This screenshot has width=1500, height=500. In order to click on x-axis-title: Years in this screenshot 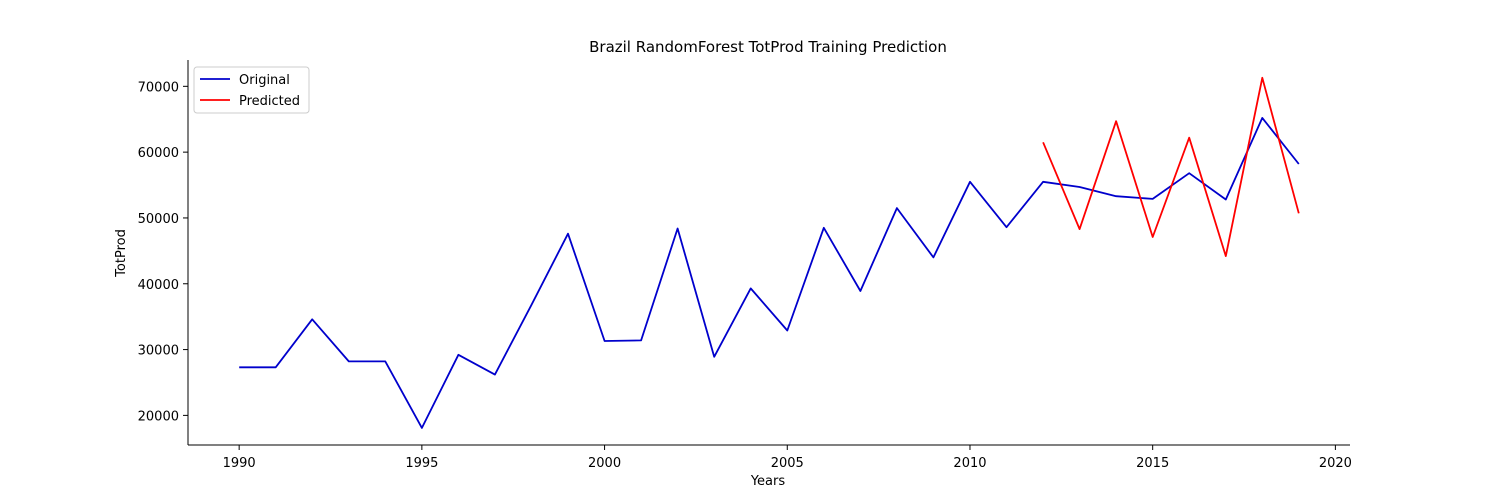, I will do `click(768, 481)`.